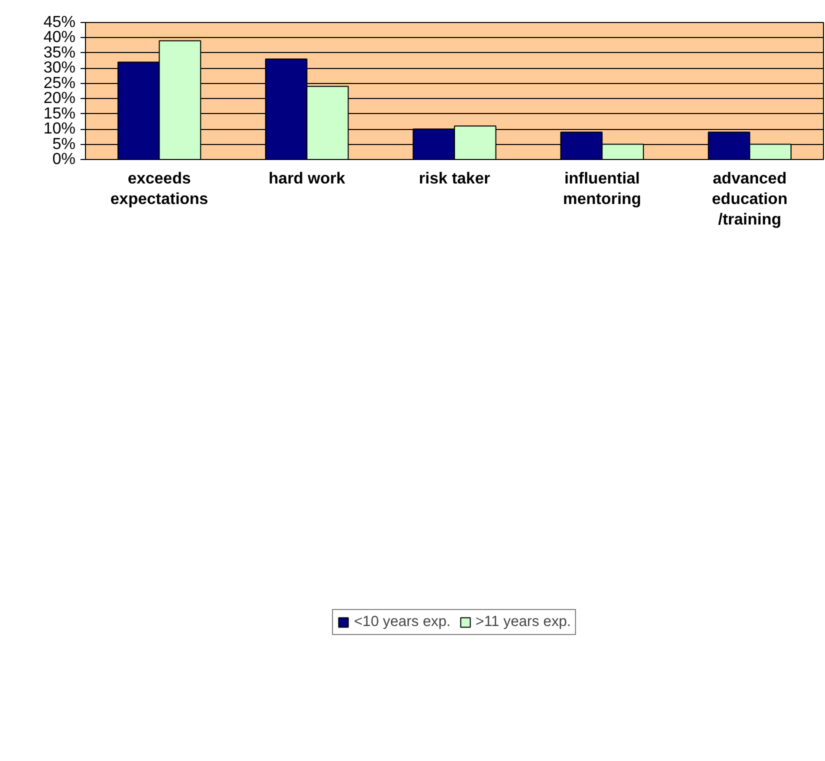  I want to click on x-tick-label: hard work, so click(307, 179).